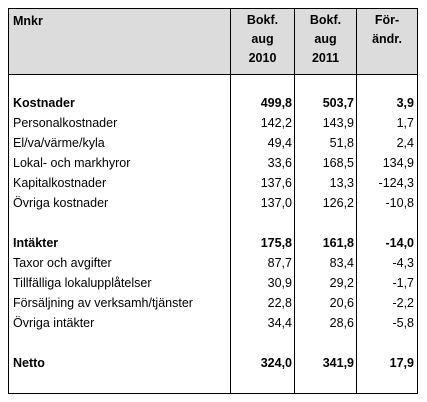 The width and height of the screenshot is (427, 402). What do you see at coordinates (54, 323) in the screenshot?
I see `row-label: Övriga intäkter` at bounding box center [54, 323].